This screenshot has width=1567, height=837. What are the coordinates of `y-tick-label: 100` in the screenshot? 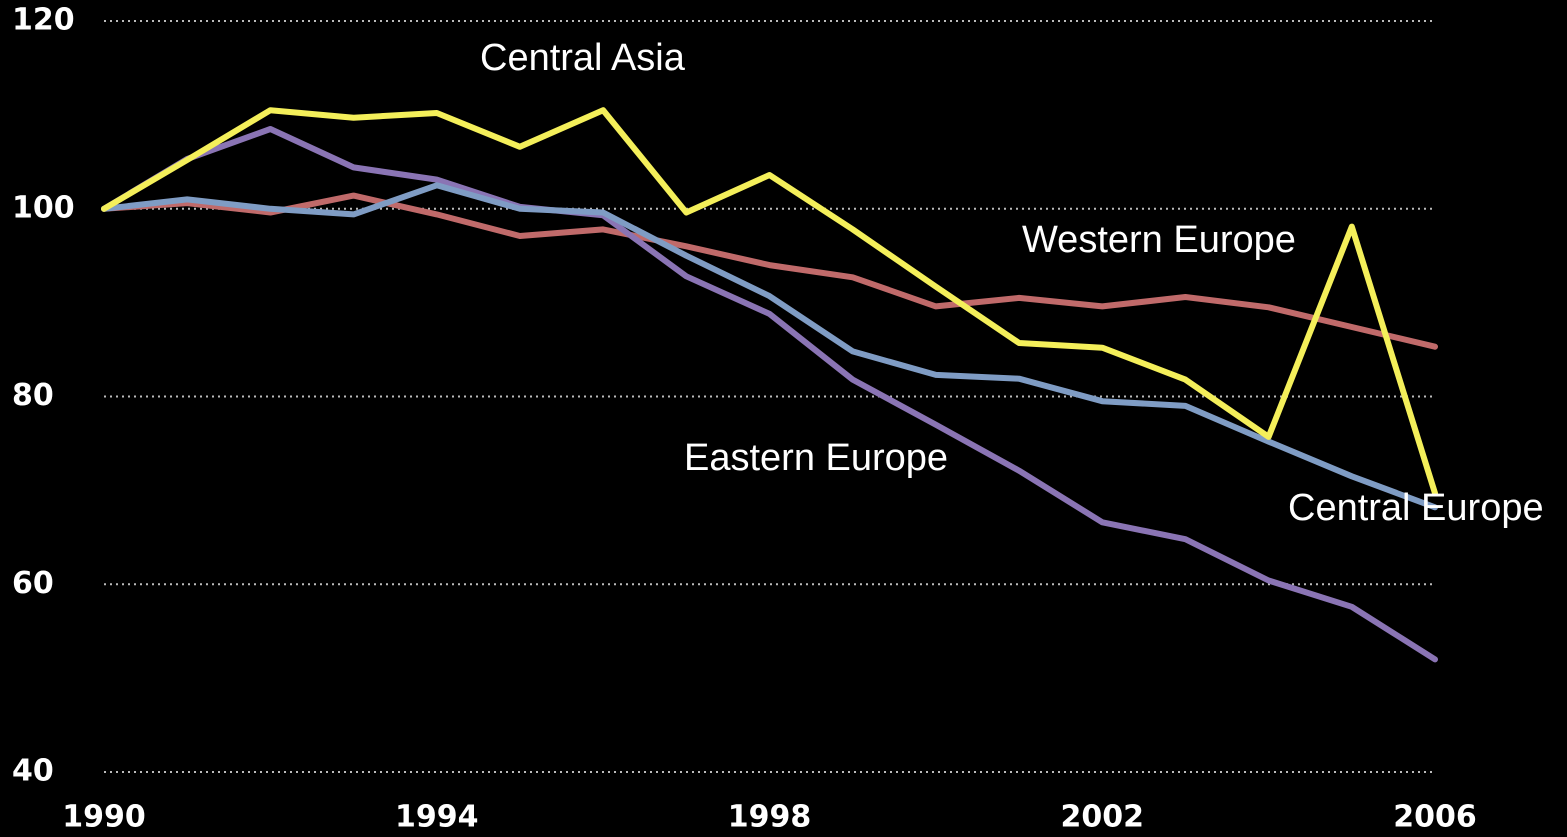 It's located at (43, 207).